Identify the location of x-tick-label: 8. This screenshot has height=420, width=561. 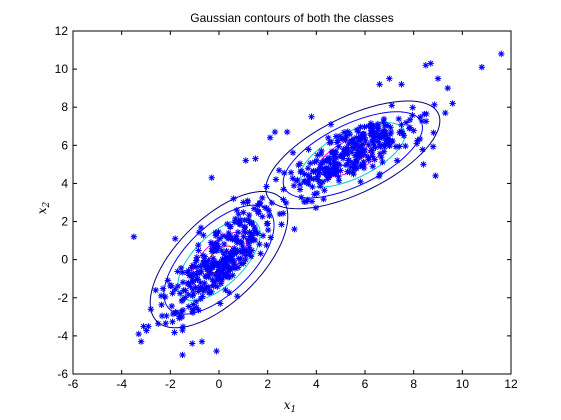
(413, 384).